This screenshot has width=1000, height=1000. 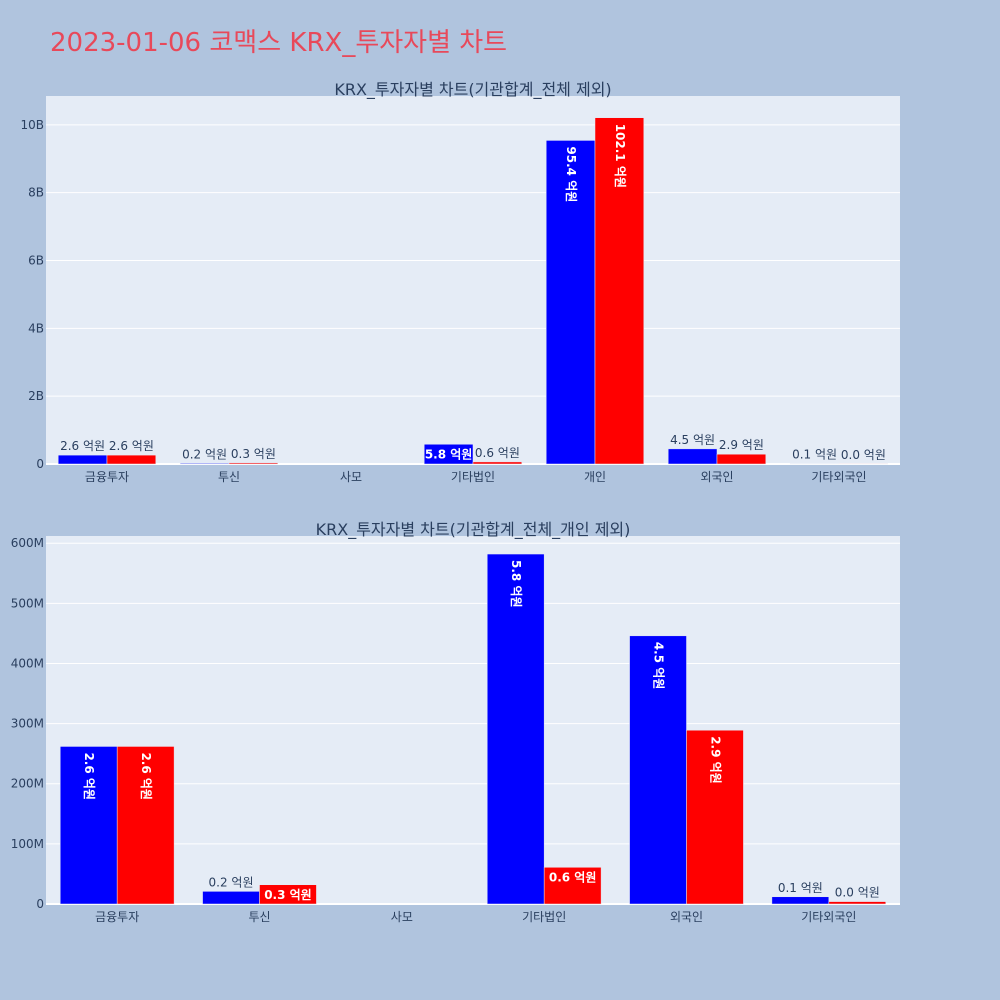 I want to click on data-label: 102.1 억원, so click(x=620, y=156).